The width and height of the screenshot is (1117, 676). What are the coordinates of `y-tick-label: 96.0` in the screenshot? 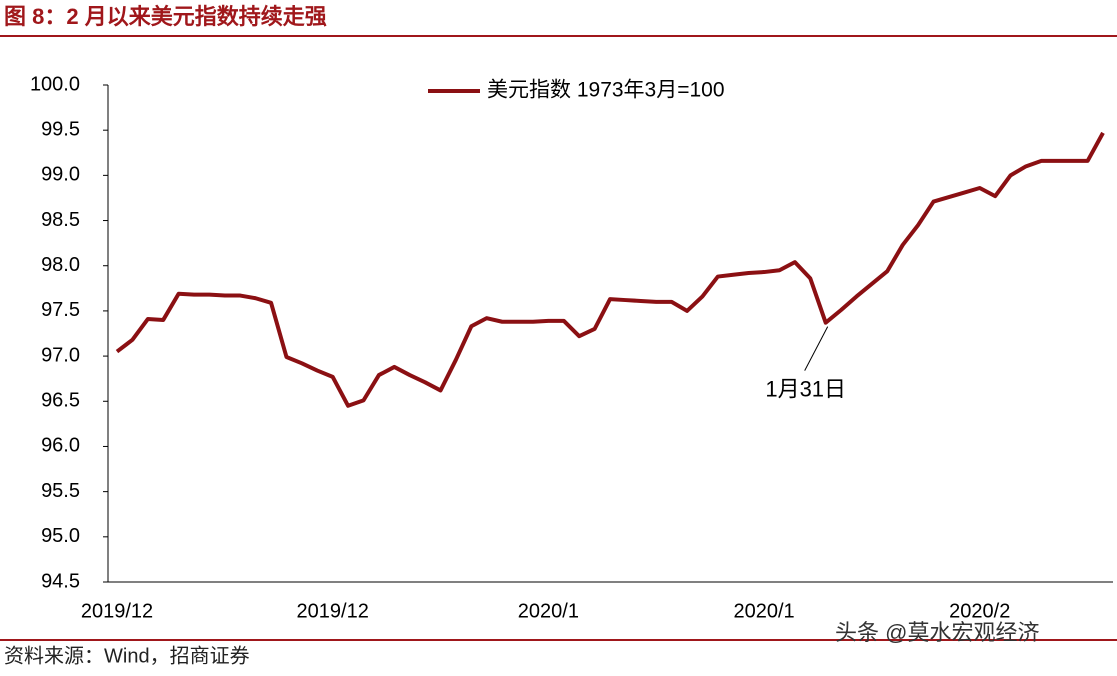 It's located at (60, 446).